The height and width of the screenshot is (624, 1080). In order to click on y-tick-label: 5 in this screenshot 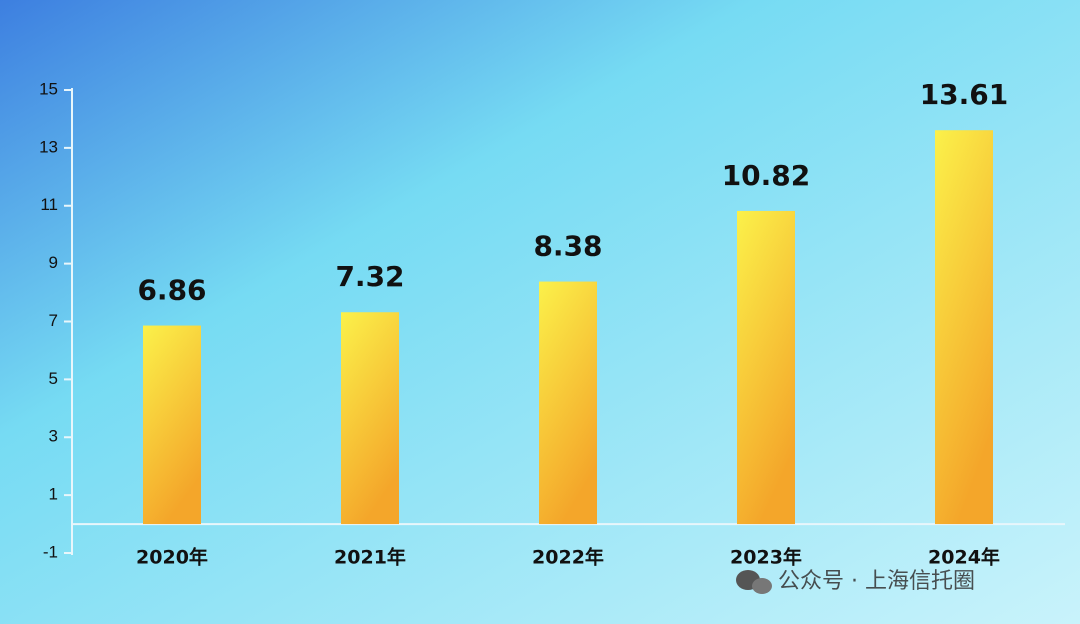, I will do `click(53, 378)`.